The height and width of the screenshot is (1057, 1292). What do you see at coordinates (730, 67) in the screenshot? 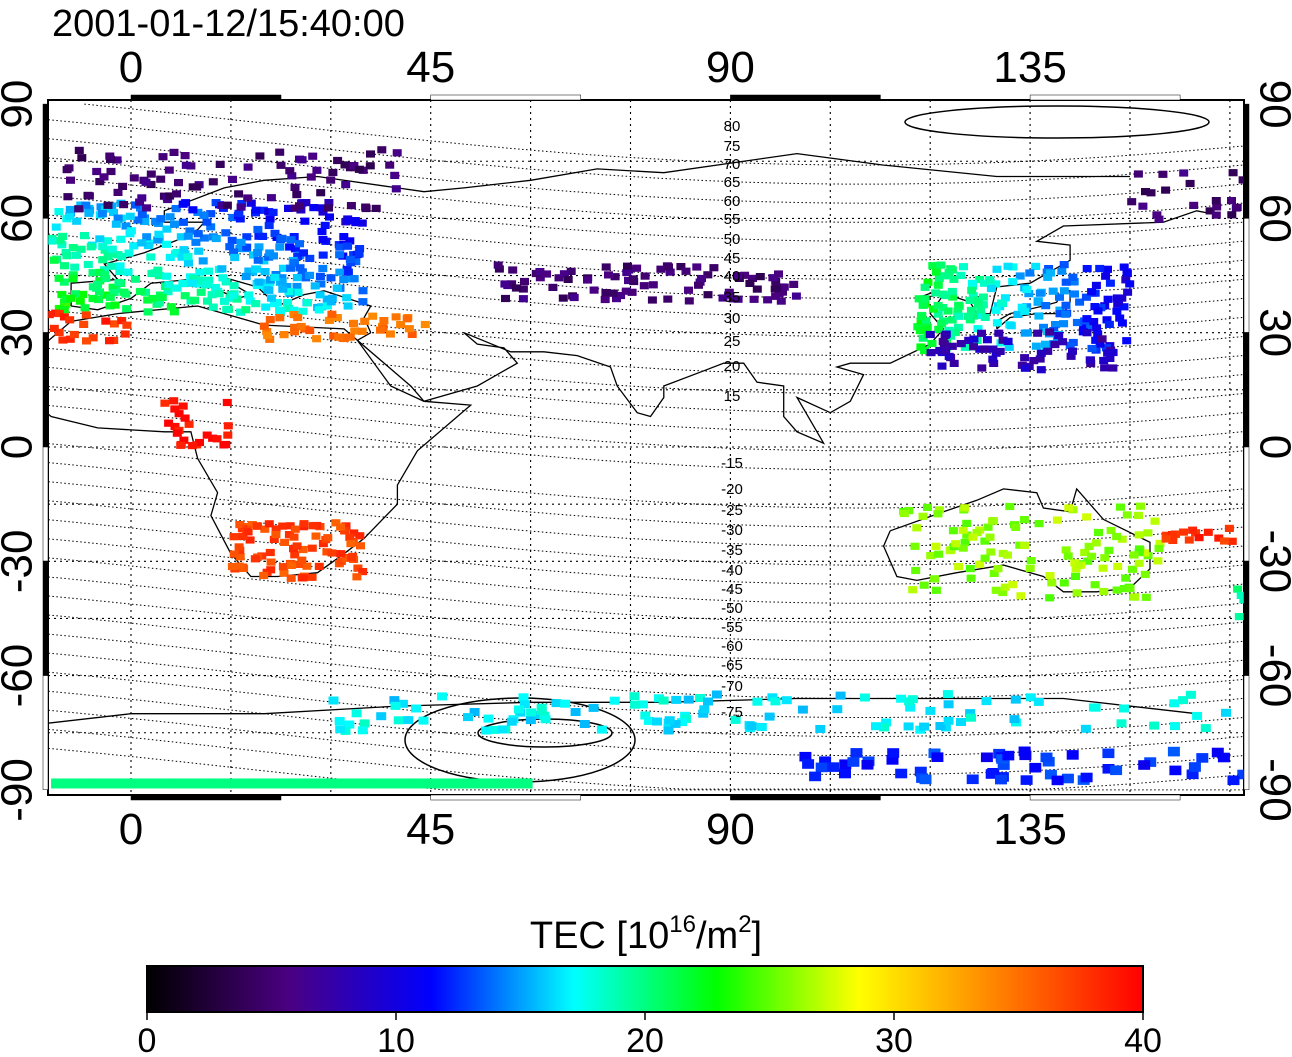
I see `longitude-label: 90` at bounding box center [730, 67].